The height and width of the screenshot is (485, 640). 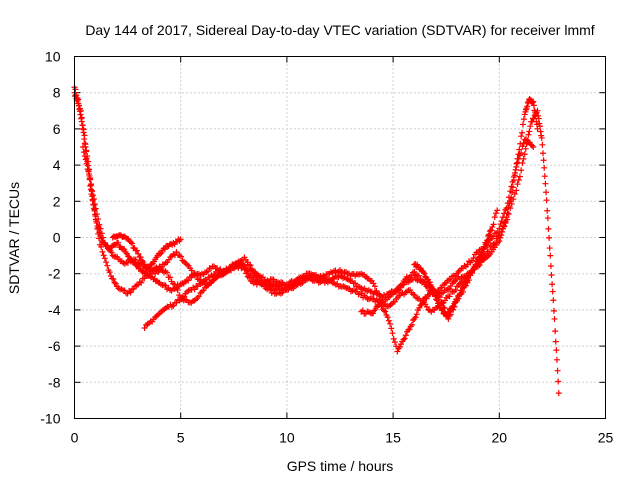 What do you see at coordinates (393, 438) in the screenshot?
I see `x-tick-label: 15` at bounding box center [393, 438].